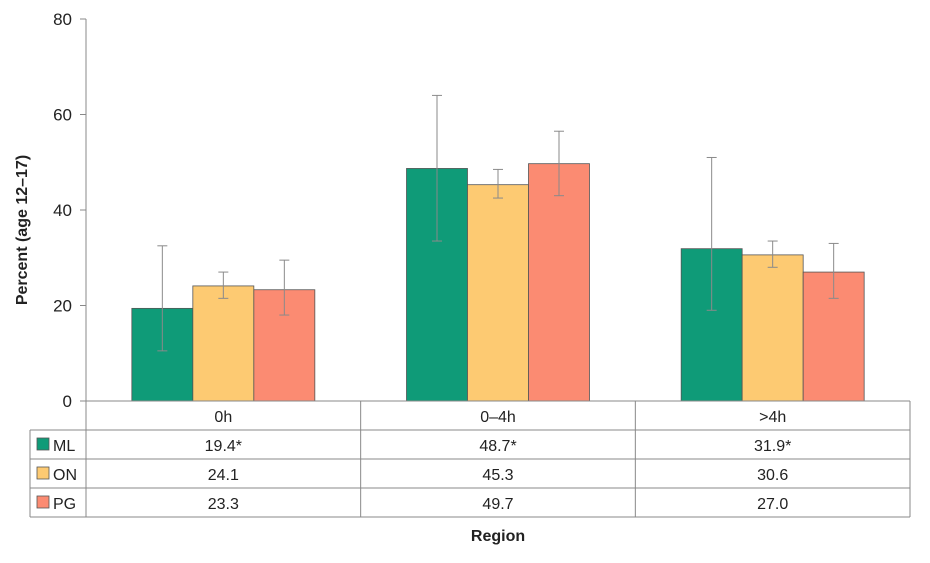 The image size is (930, 563). Describe the element at coordinates (43, 502) in the screenshot. I see `legend-swatch-pg` at that location.